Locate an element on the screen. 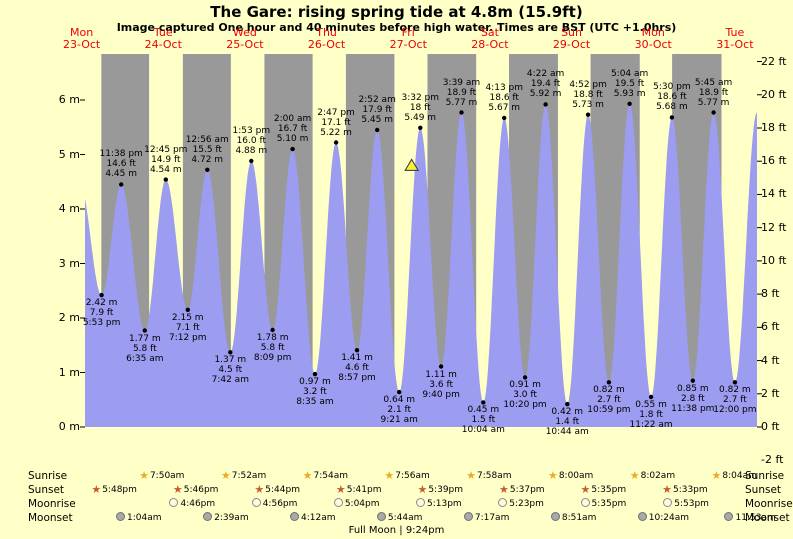  sunset-entry: ★5:41pm is located at coordinates (359, 490).